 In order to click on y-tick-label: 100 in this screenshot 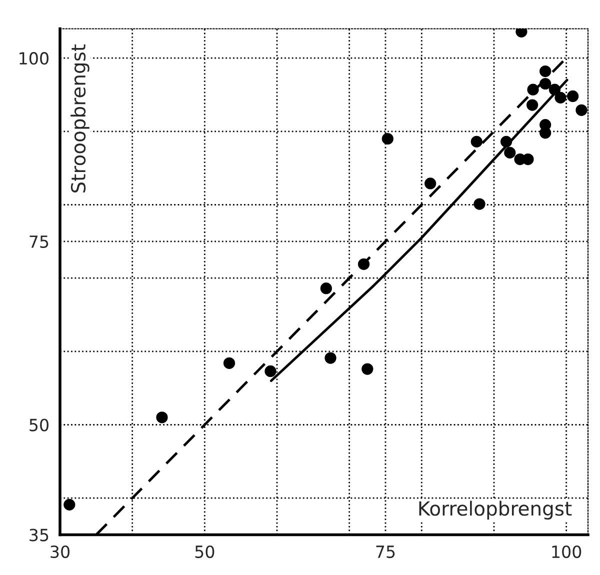, I will do `click(34, 58)`.